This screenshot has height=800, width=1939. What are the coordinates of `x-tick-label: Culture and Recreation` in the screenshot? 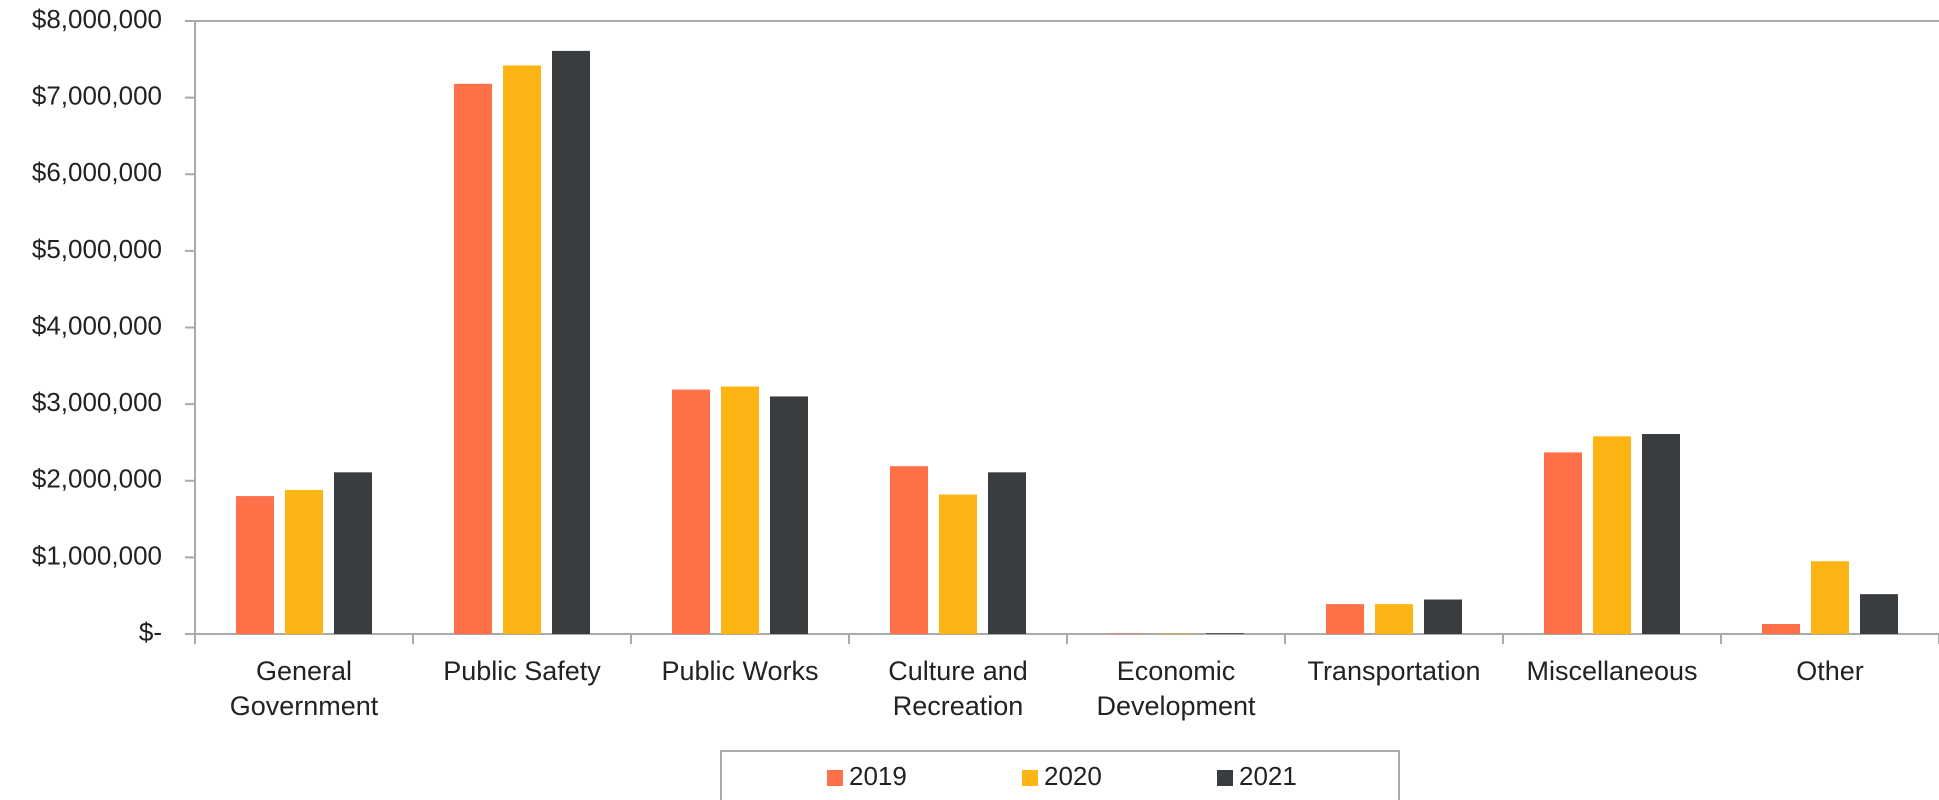 It's located at (958, 688).